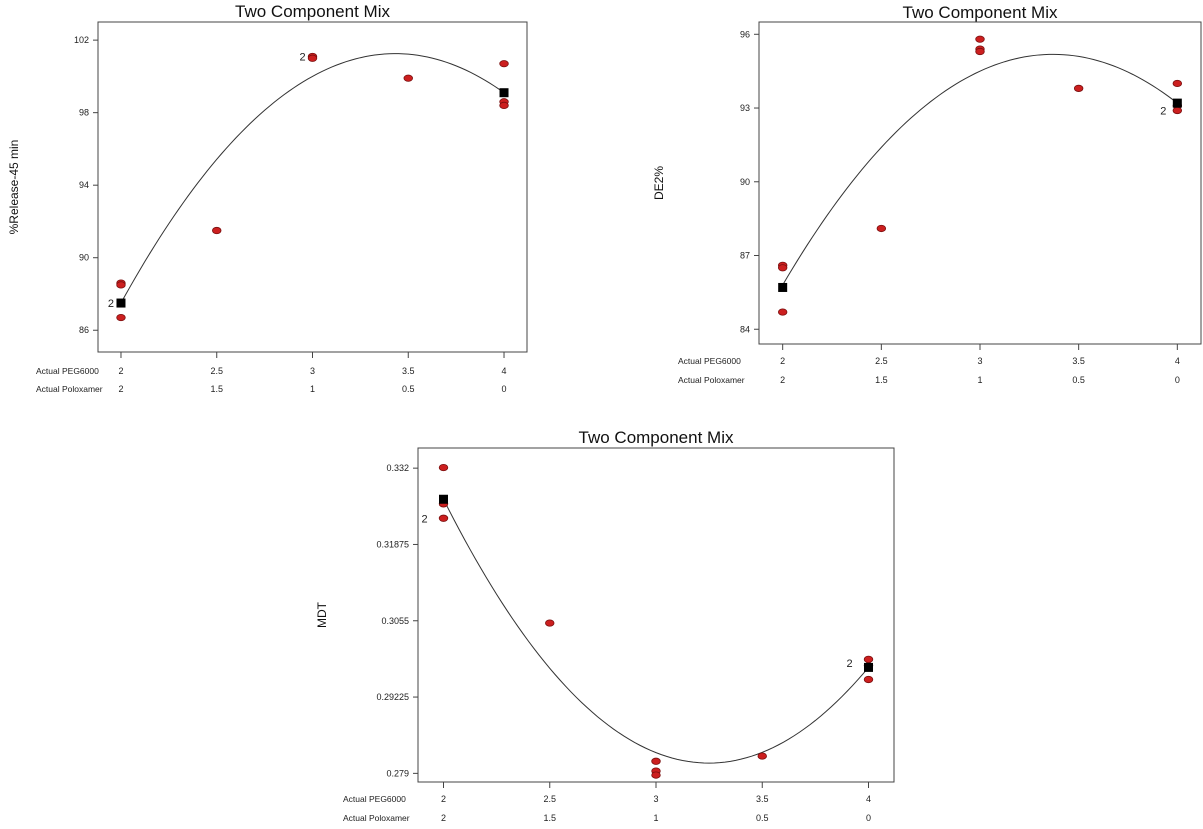  I want to click on y-axis-label: DE2%, so click(659, 183).